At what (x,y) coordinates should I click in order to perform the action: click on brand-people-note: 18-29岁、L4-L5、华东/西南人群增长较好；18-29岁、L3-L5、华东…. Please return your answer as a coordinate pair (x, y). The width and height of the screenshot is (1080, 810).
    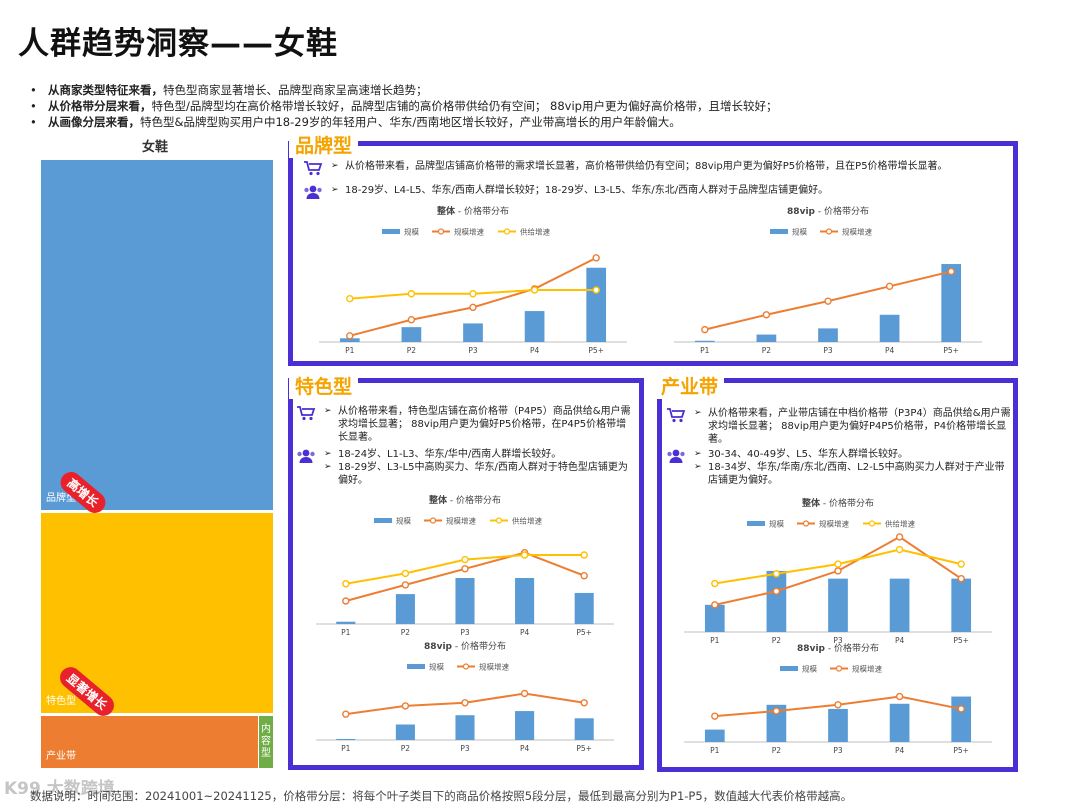
    Looking at the image, I should click on (653, 194).